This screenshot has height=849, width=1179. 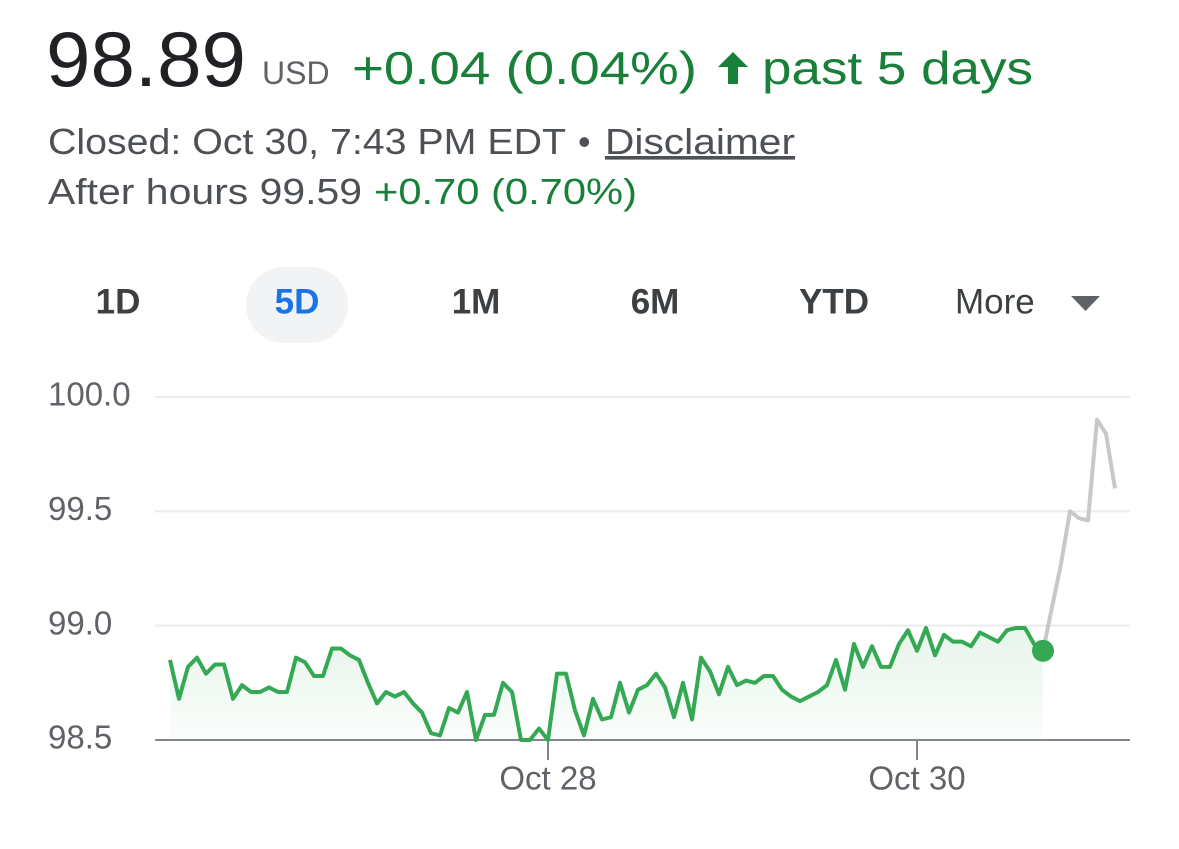 What do you see at coordinates (995, 301) in the screenshot?
I see `range-tab: More` at bounding box center [995, 301].